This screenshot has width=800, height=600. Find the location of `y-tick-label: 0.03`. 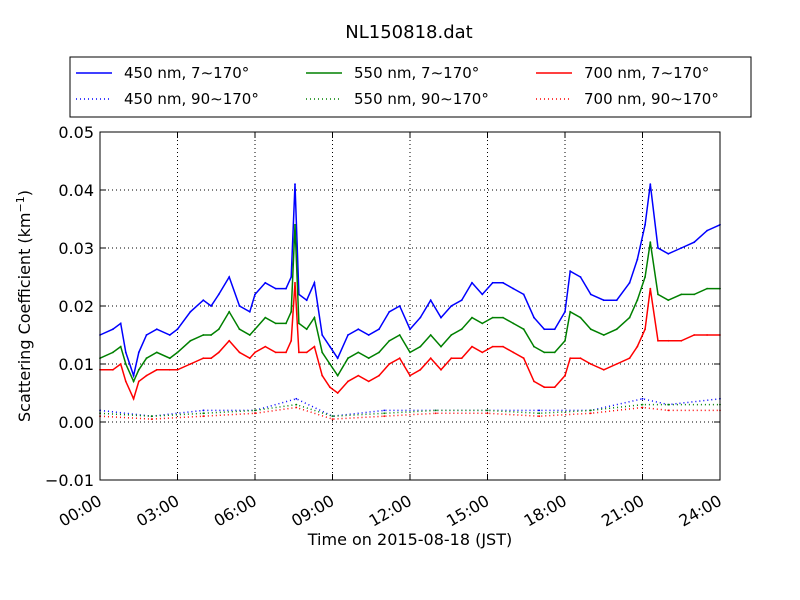

y-tick-label: 0.03 is located at coordinates (76, 248).